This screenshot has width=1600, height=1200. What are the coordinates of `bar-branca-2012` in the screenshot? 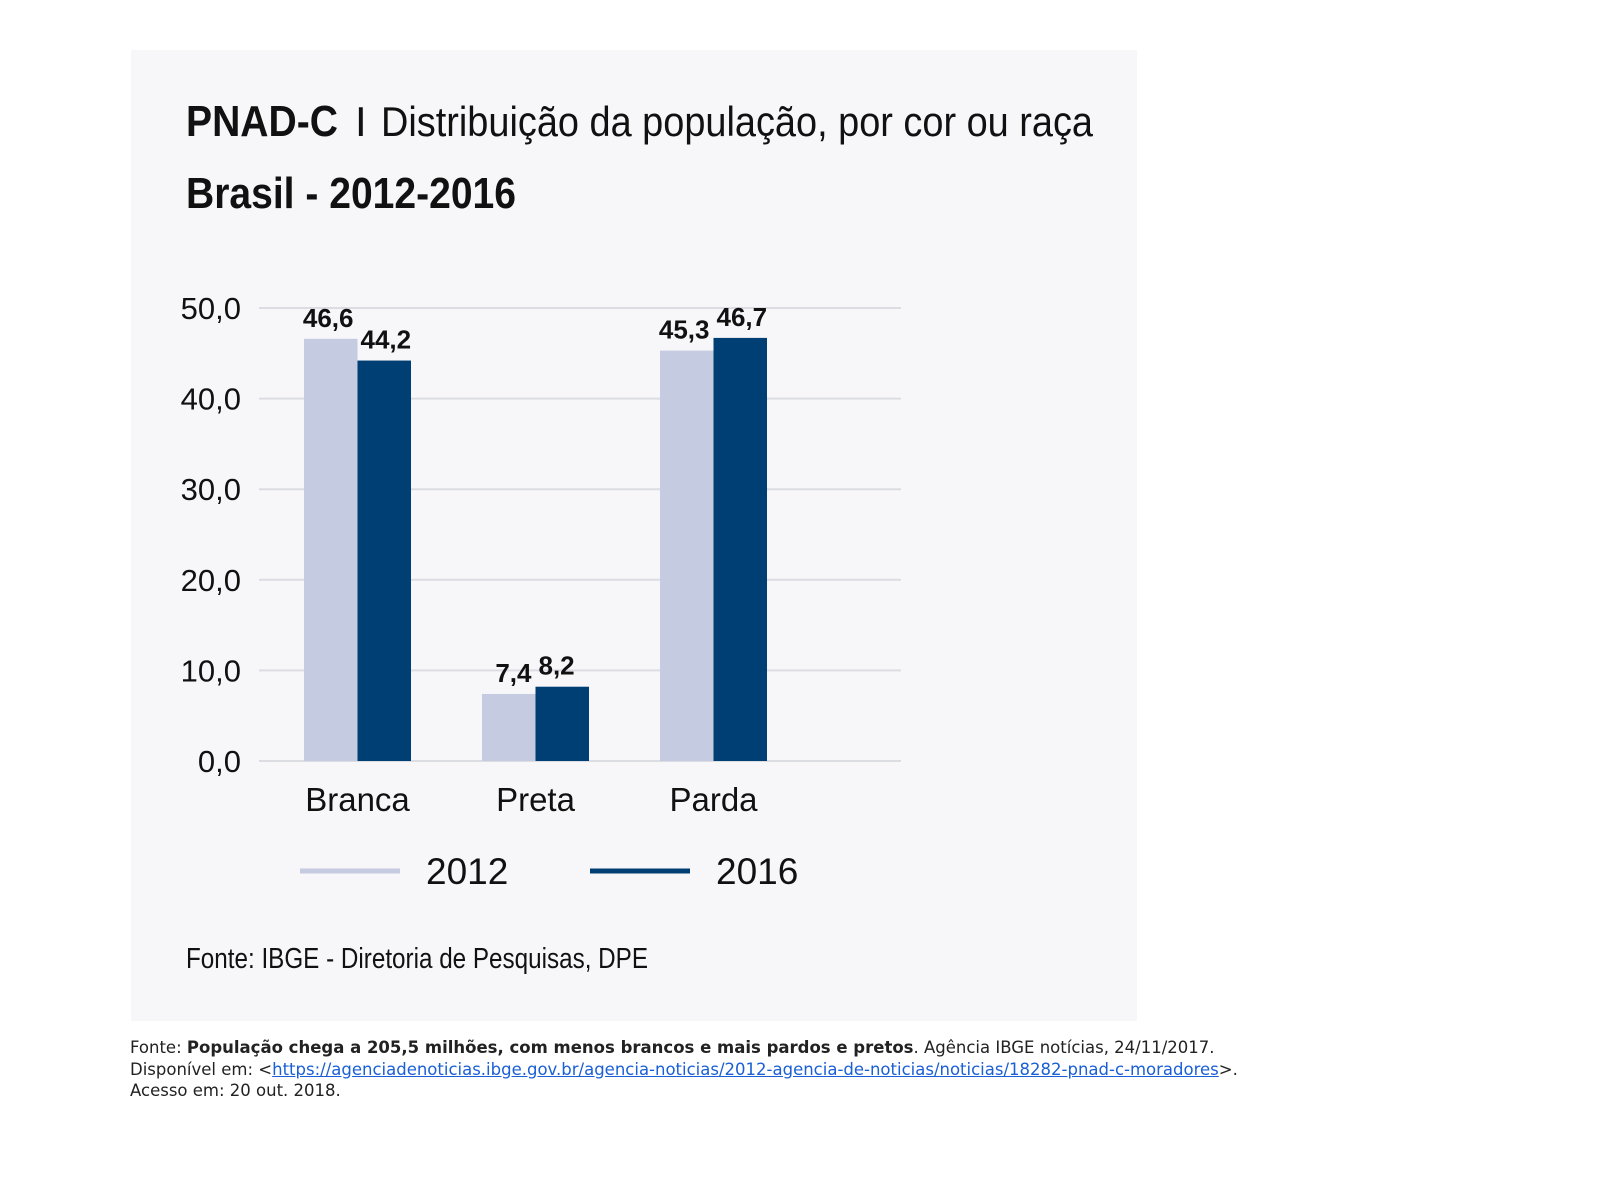 It's located at (331, 549).